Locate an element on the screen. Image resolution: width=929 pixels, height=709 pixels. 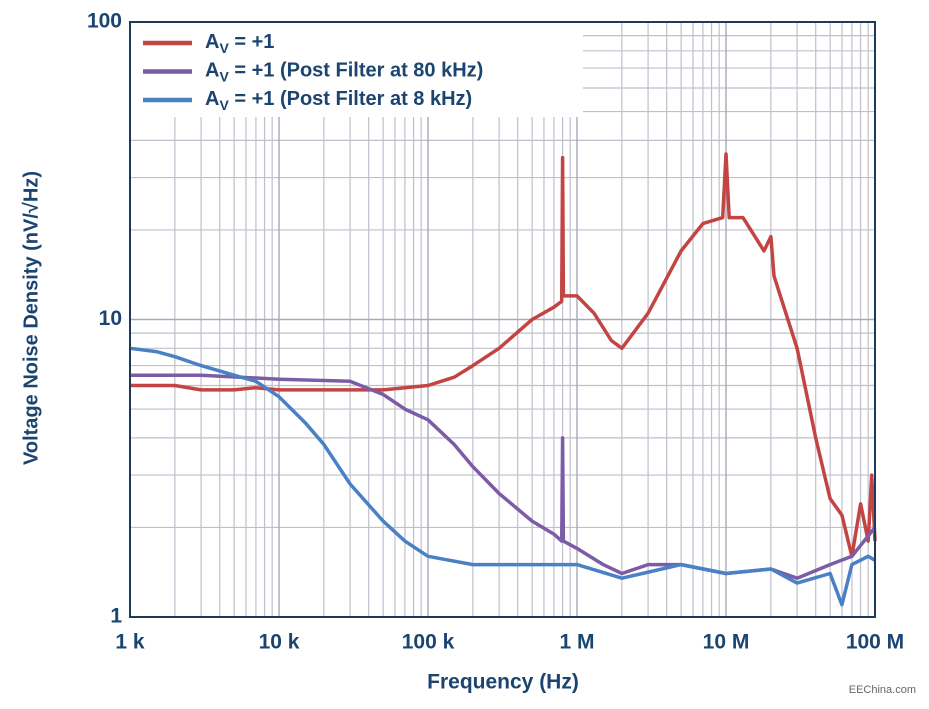
watermark: EEChina.com is located at coordinates (882, 690).